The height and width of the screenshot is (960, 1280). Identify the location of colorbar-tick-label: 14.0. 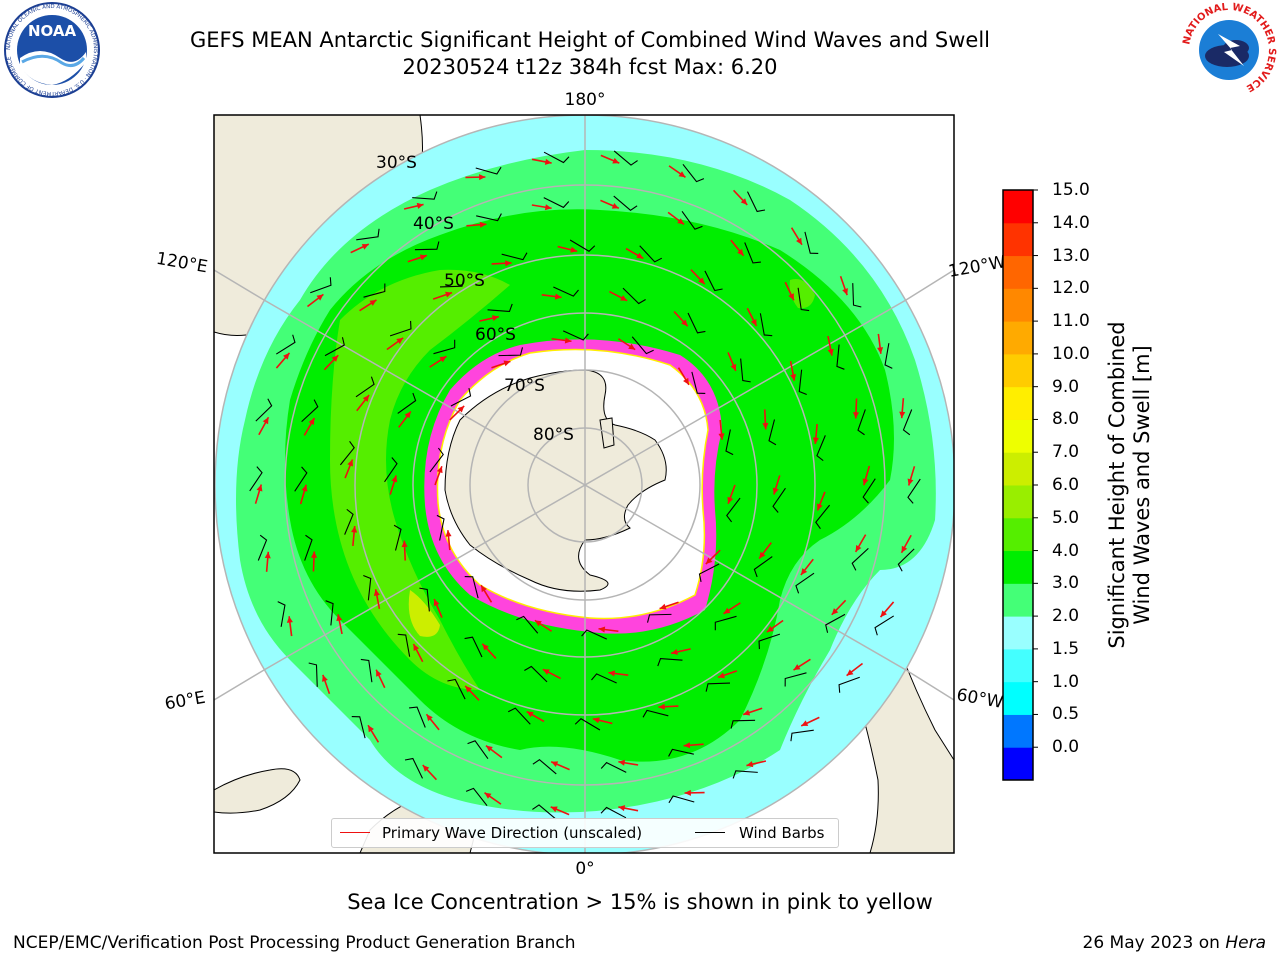
(1071, 222).